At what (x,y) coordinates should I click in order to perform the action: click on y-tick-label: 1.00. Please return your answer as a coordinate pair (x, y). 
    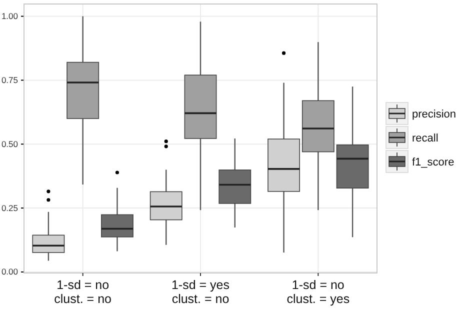
    Looking at the image, I should click on (9, 15).